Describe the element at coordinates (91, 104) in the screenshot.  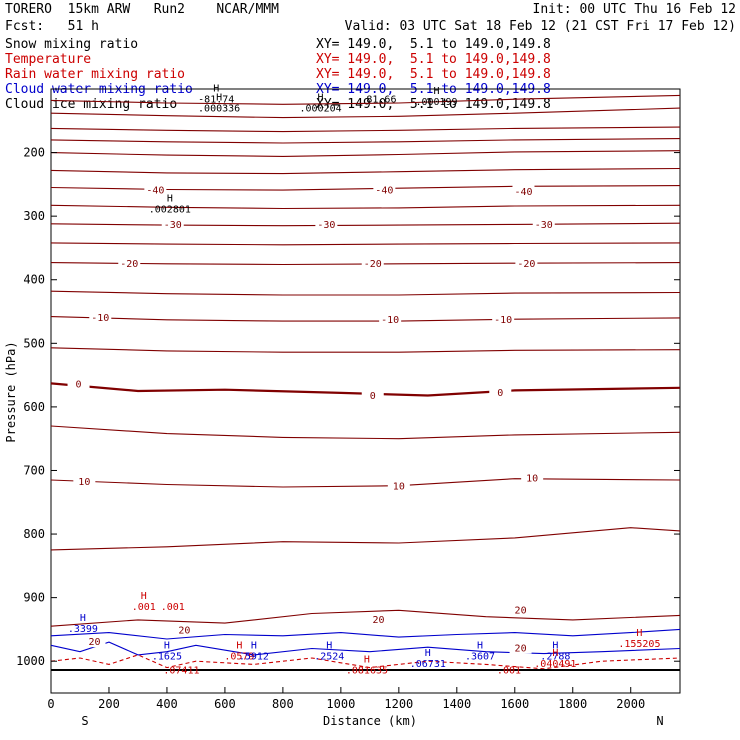
I see `field-cloudice-label: Cloud ice mixing ratio` at that location.